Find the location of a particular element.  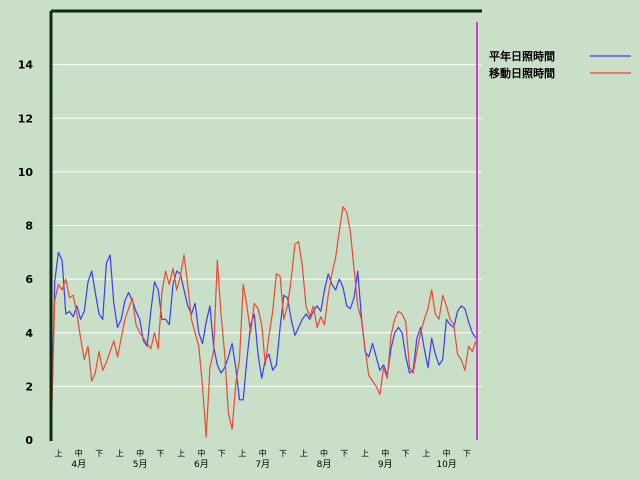

x-month-label: 7月 is located at coordinates (262, 464).